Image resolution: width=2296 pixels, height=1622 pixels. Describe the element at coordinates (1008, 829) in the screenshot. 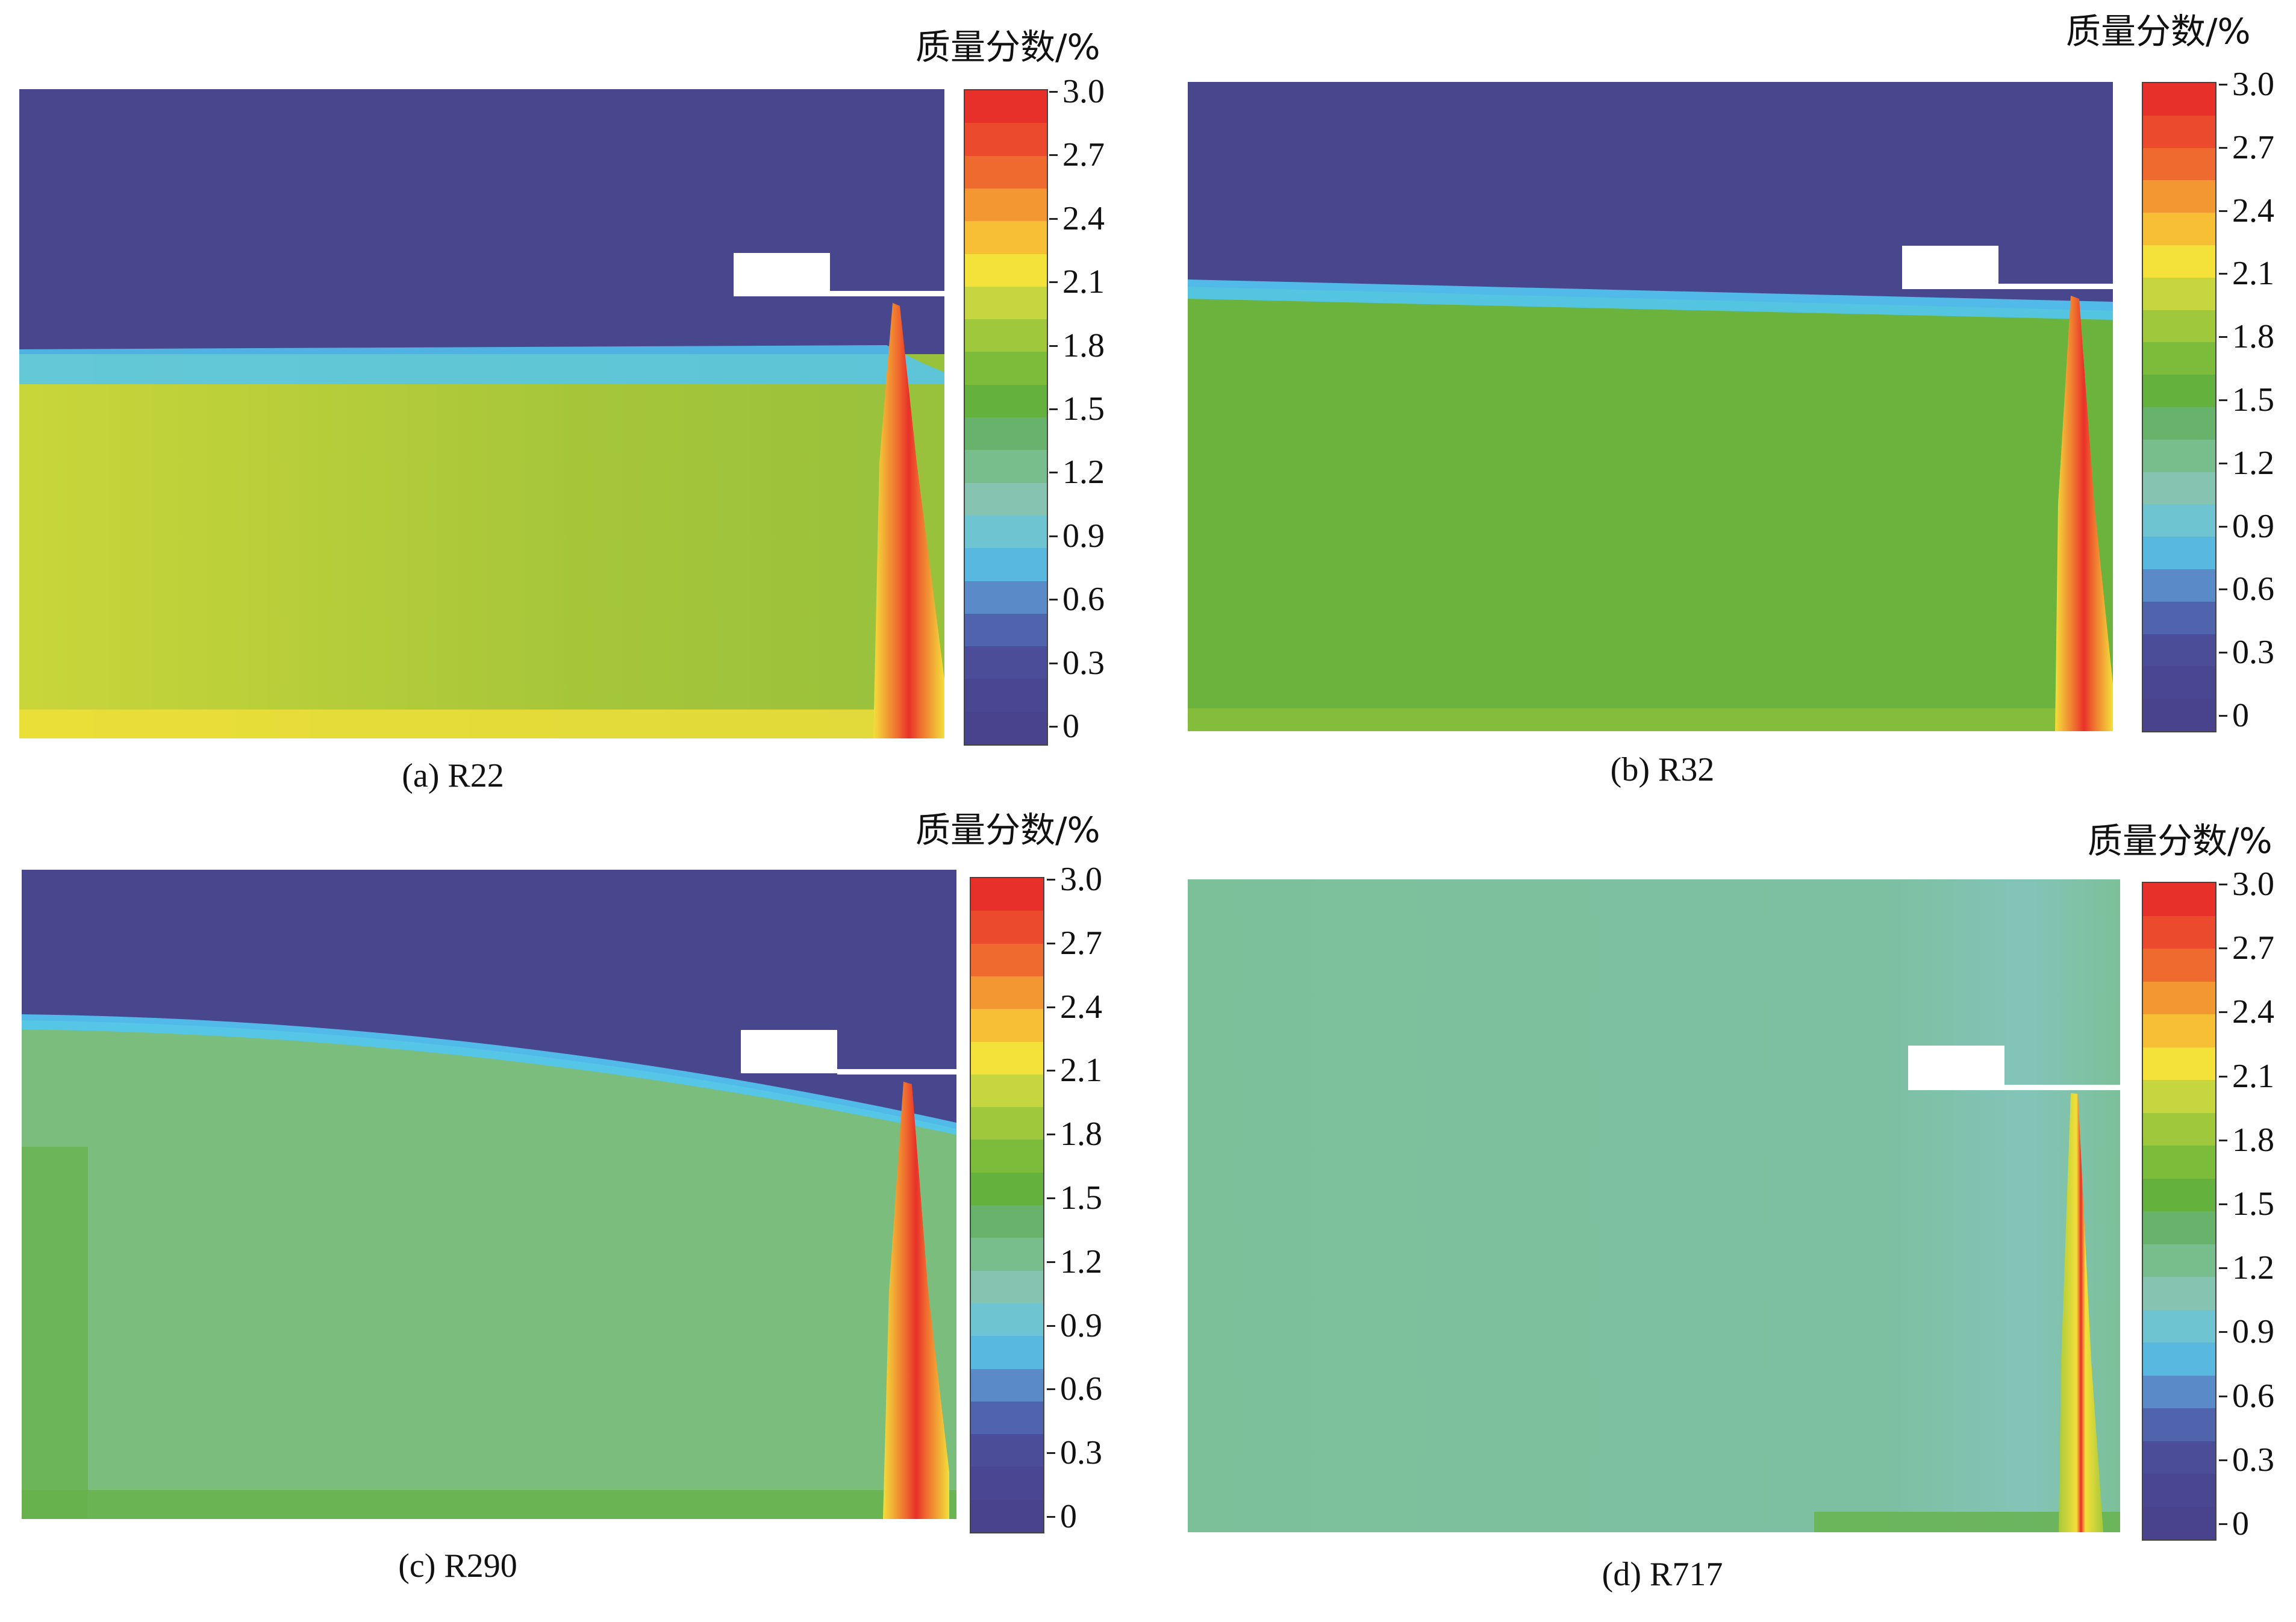

I see `unit-label-c: 质量分数/%` at that location.